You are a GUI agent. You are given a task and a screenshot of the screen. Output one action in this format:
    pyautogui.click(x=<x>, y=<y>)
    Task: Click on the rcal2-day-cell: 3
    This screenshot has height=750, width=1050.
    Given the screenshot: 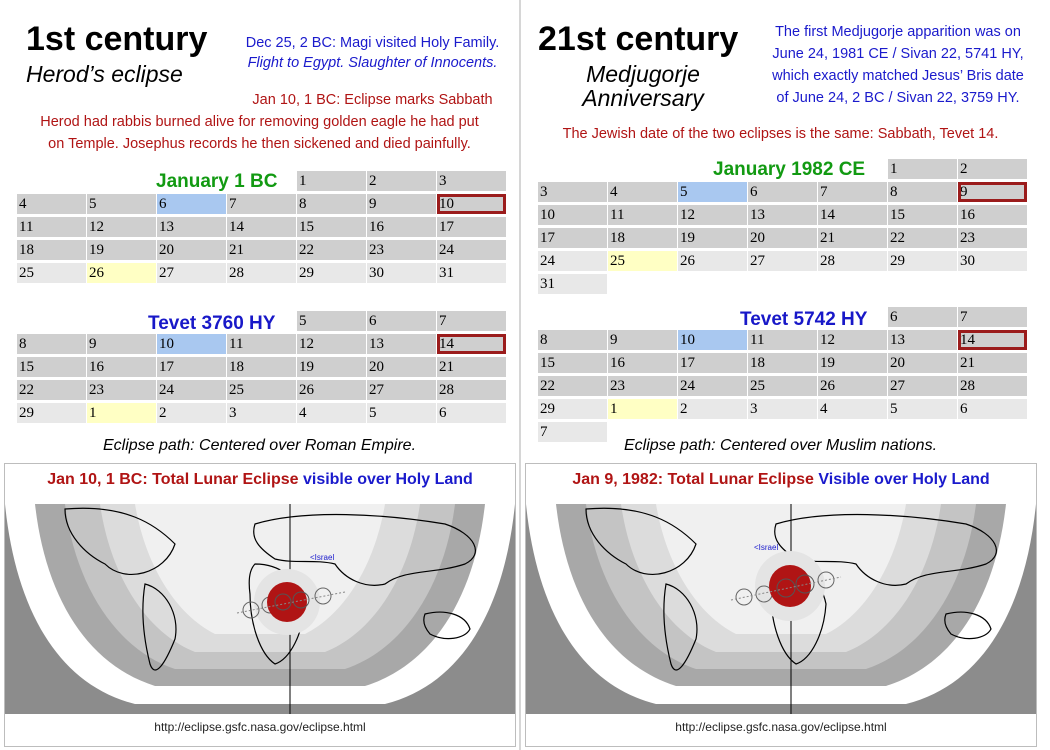 What is the action you would take?
    pyautogui.click(x=782, y=409)
    